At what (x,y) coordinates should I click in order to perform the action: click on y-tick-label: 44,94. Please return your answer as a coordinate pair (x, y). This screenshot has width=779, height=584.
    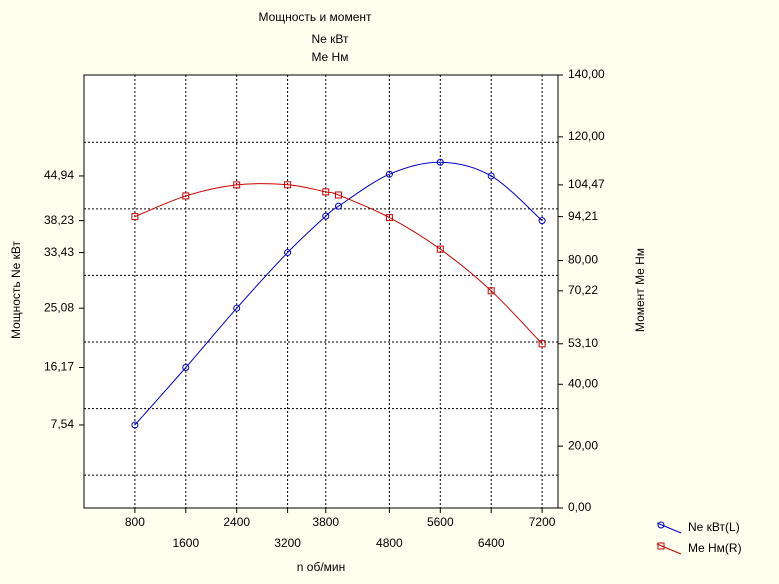
    Looking at the image, I should click on (59, 175).